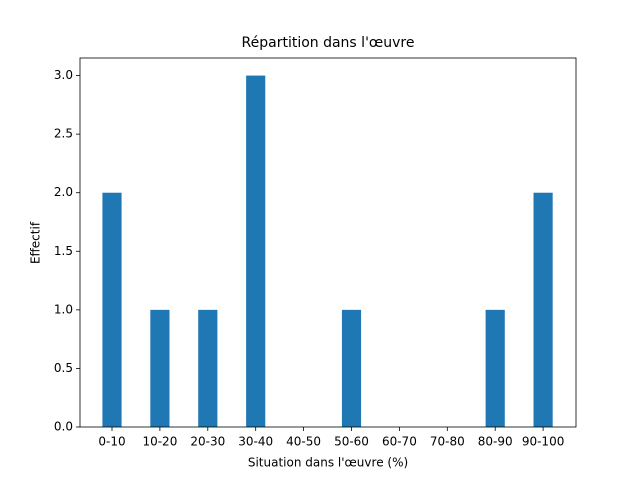 The image size is (640, 480). I want to click on y-tick-label: 1.0, so click(63, 309).